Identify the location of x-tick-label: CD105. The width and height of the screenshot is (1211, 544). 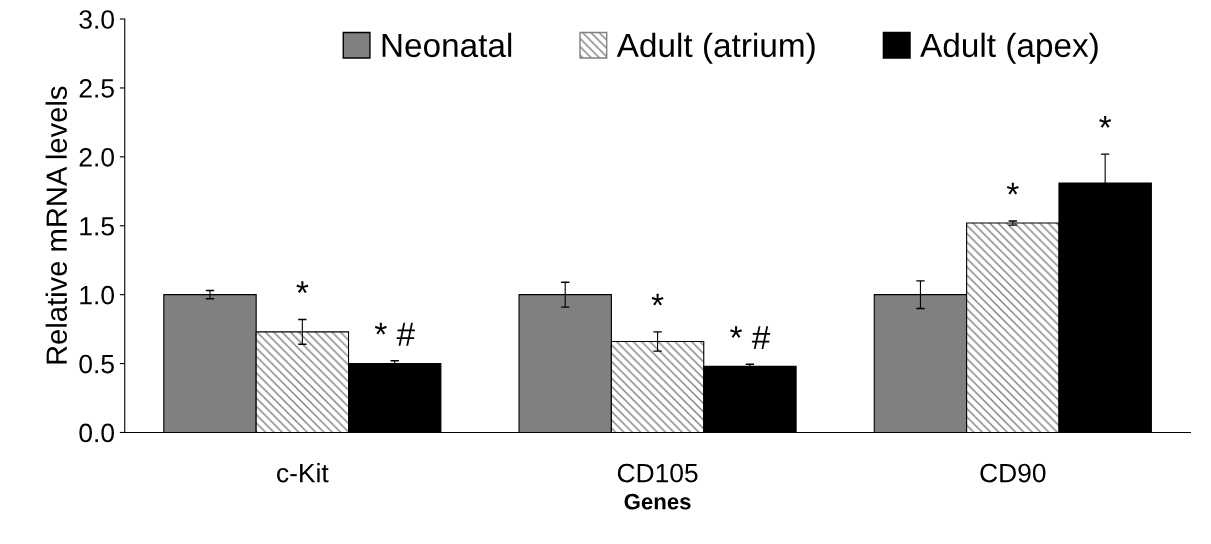
(657, 473).